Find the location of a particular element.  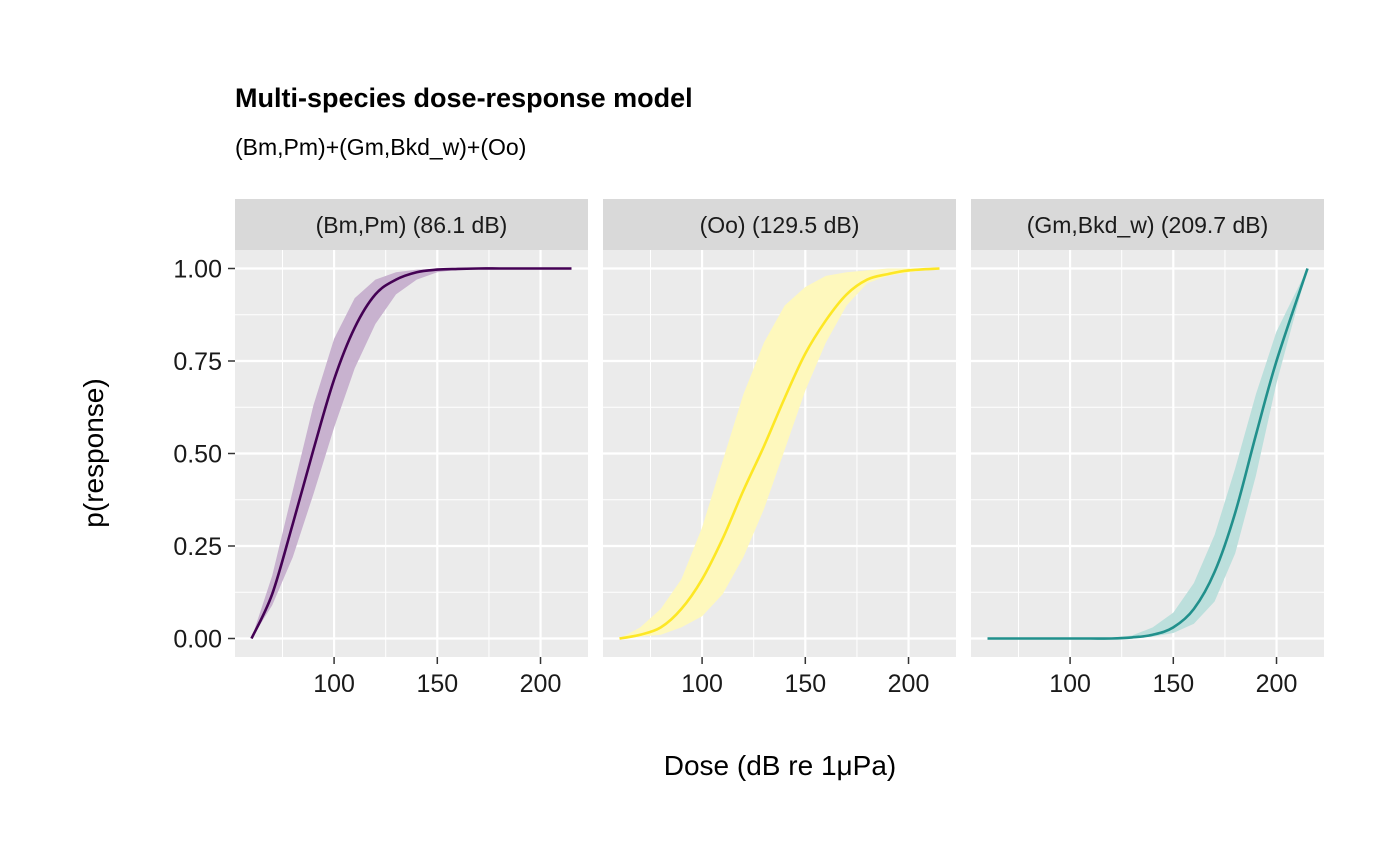

y-tick-label: 1.00 is located at coordinates (197, 270).